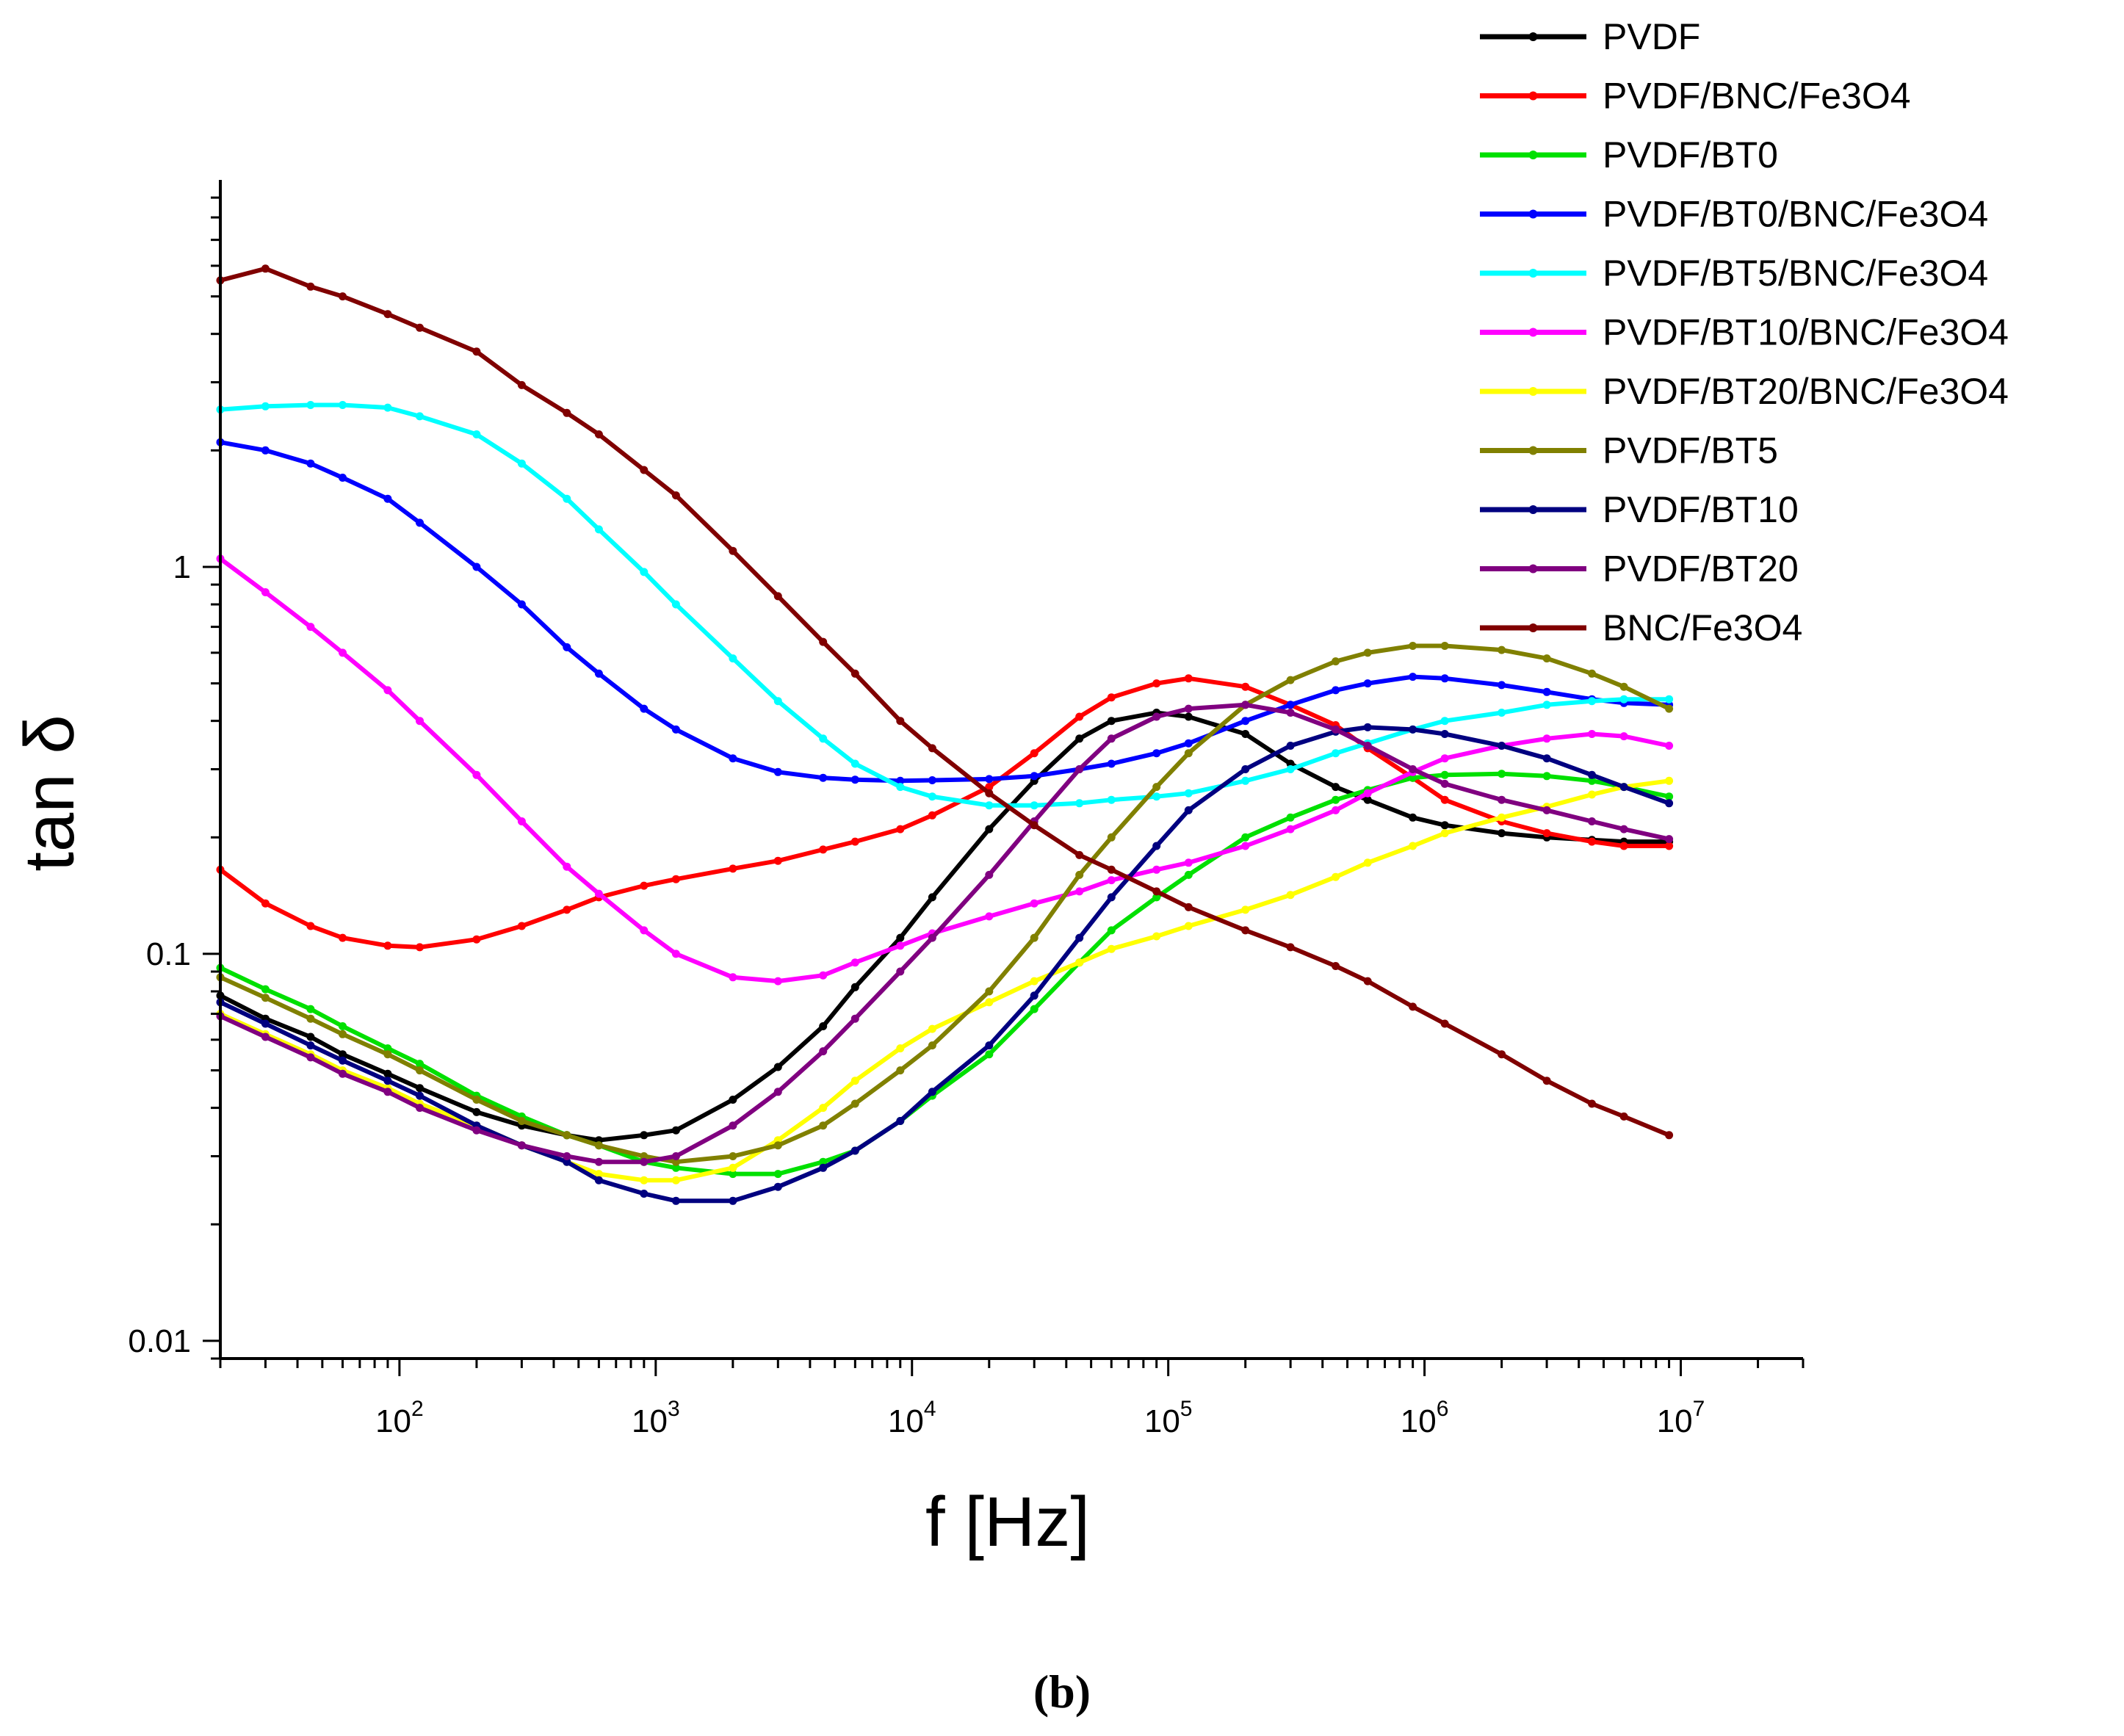  What do you see at coordinates (1702, 627) in the screenshot?
I see `legend-label: BNC/Fe3O4` at bounding box center [1702, 627].